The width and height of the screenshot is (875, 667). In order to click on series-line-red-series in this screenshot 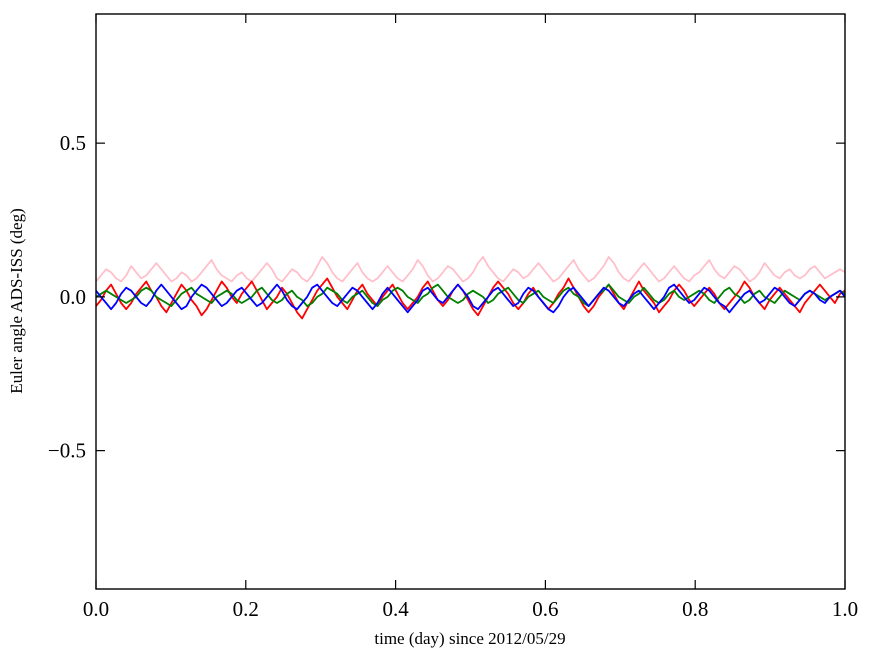, I will do `click(470, 298)`.